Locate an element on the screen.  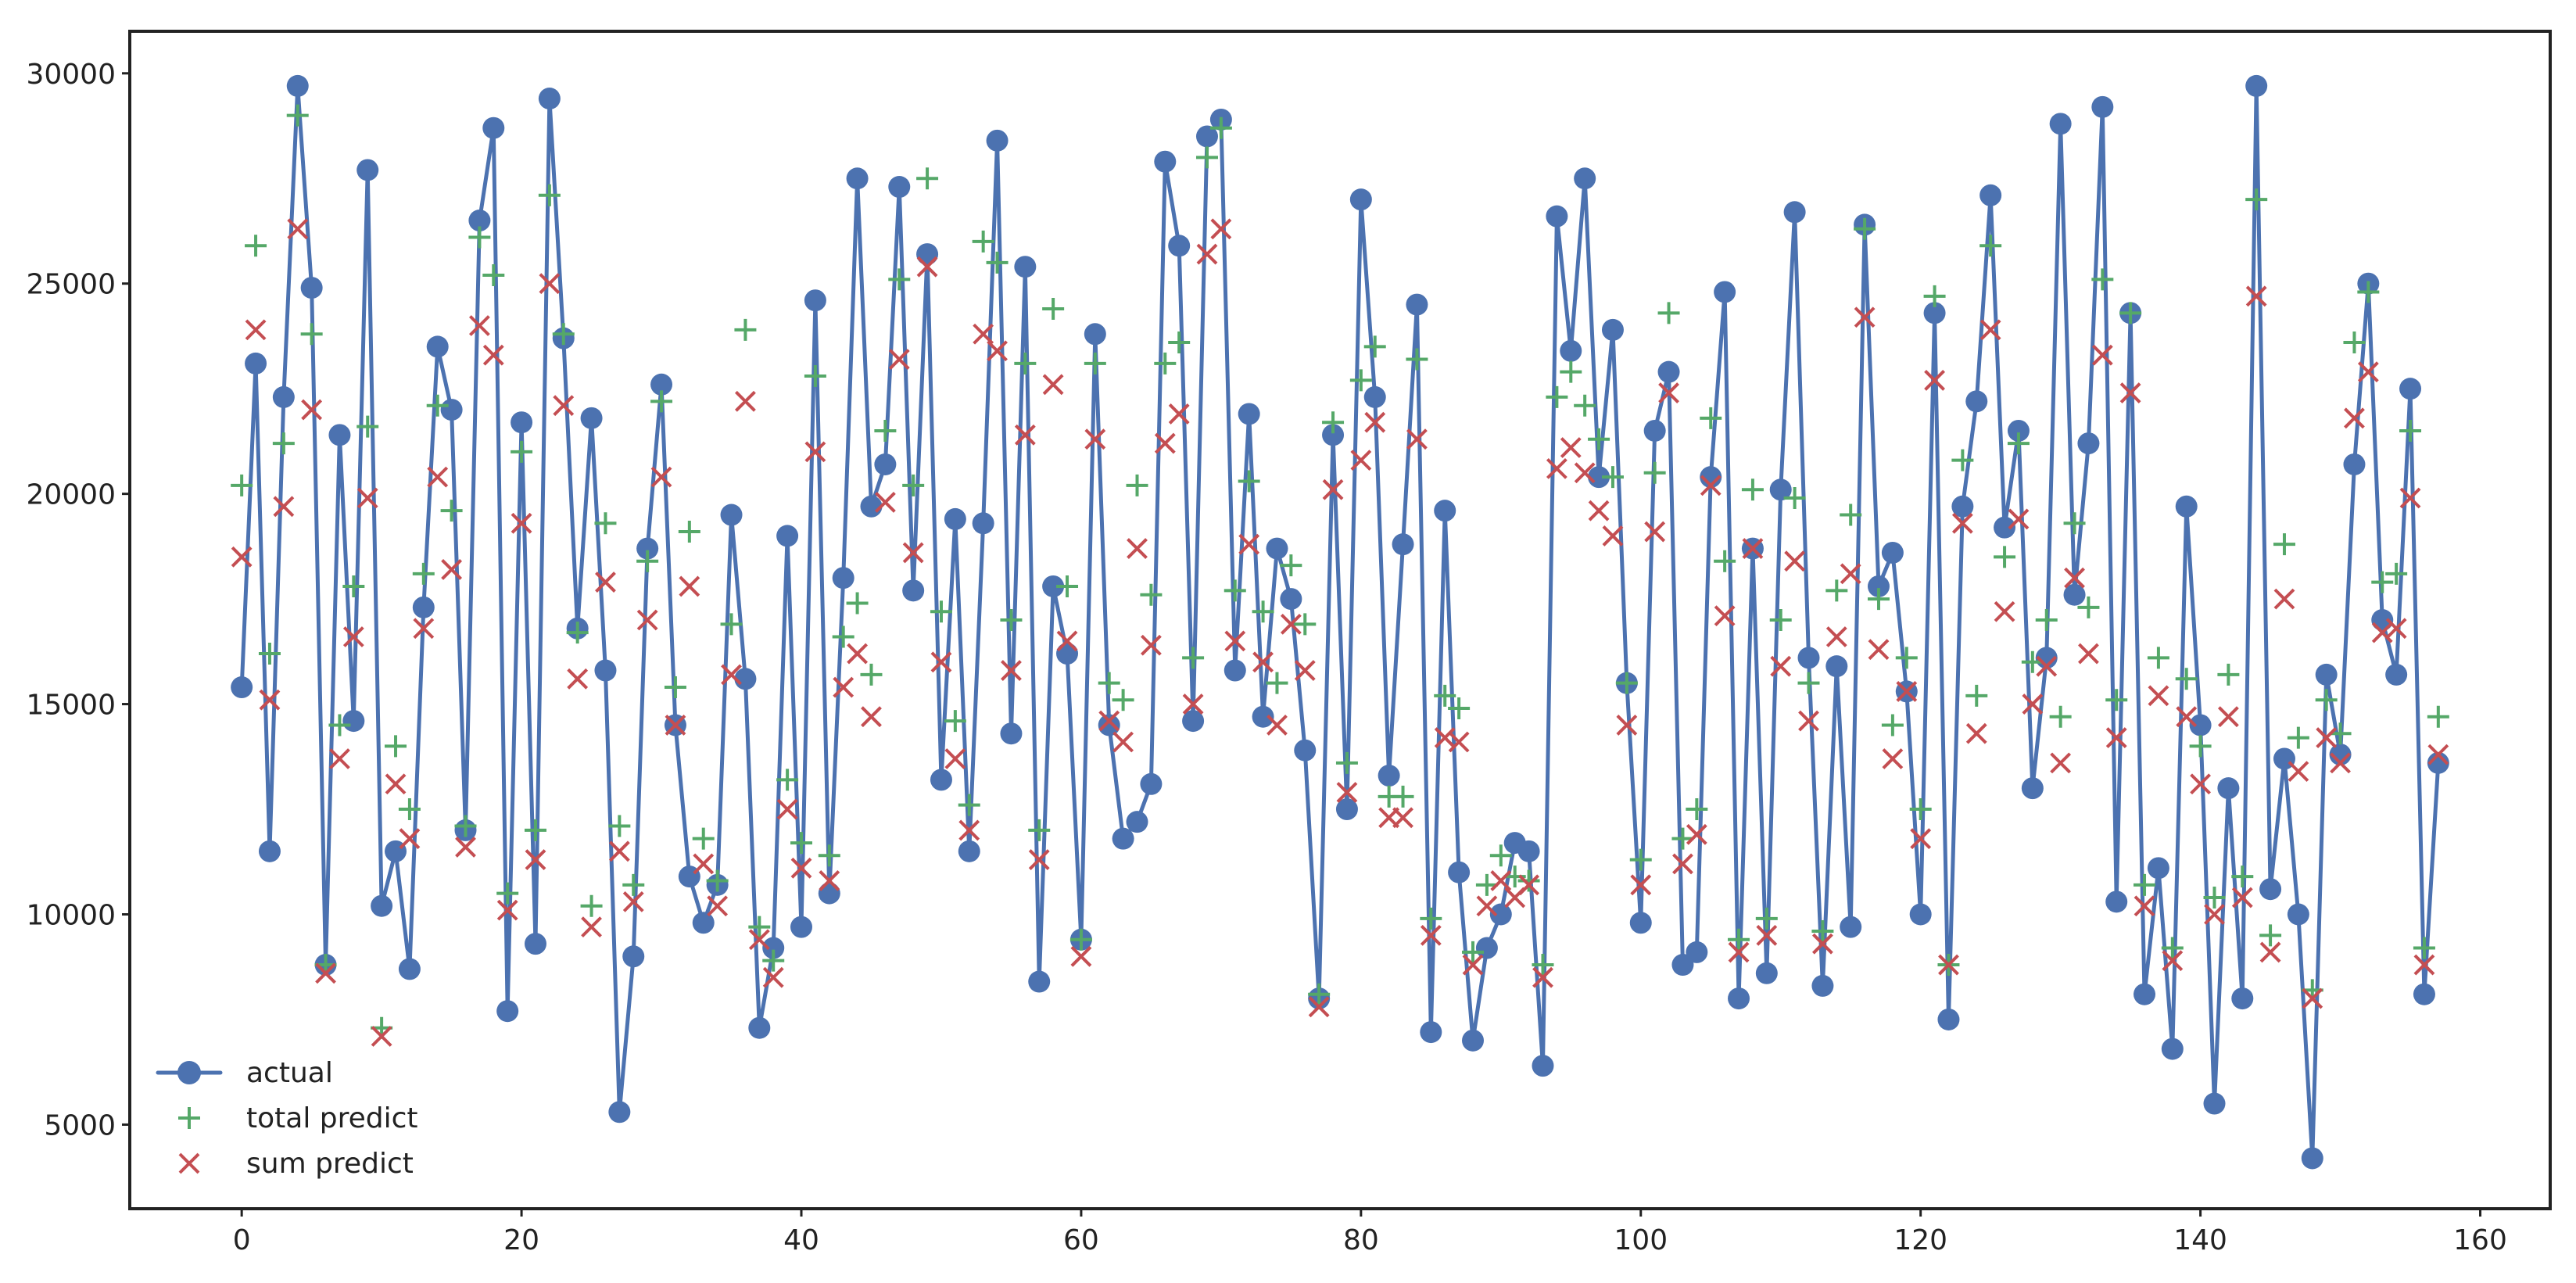
y-tick-label: 25000 is located at coordinates (71, 285).